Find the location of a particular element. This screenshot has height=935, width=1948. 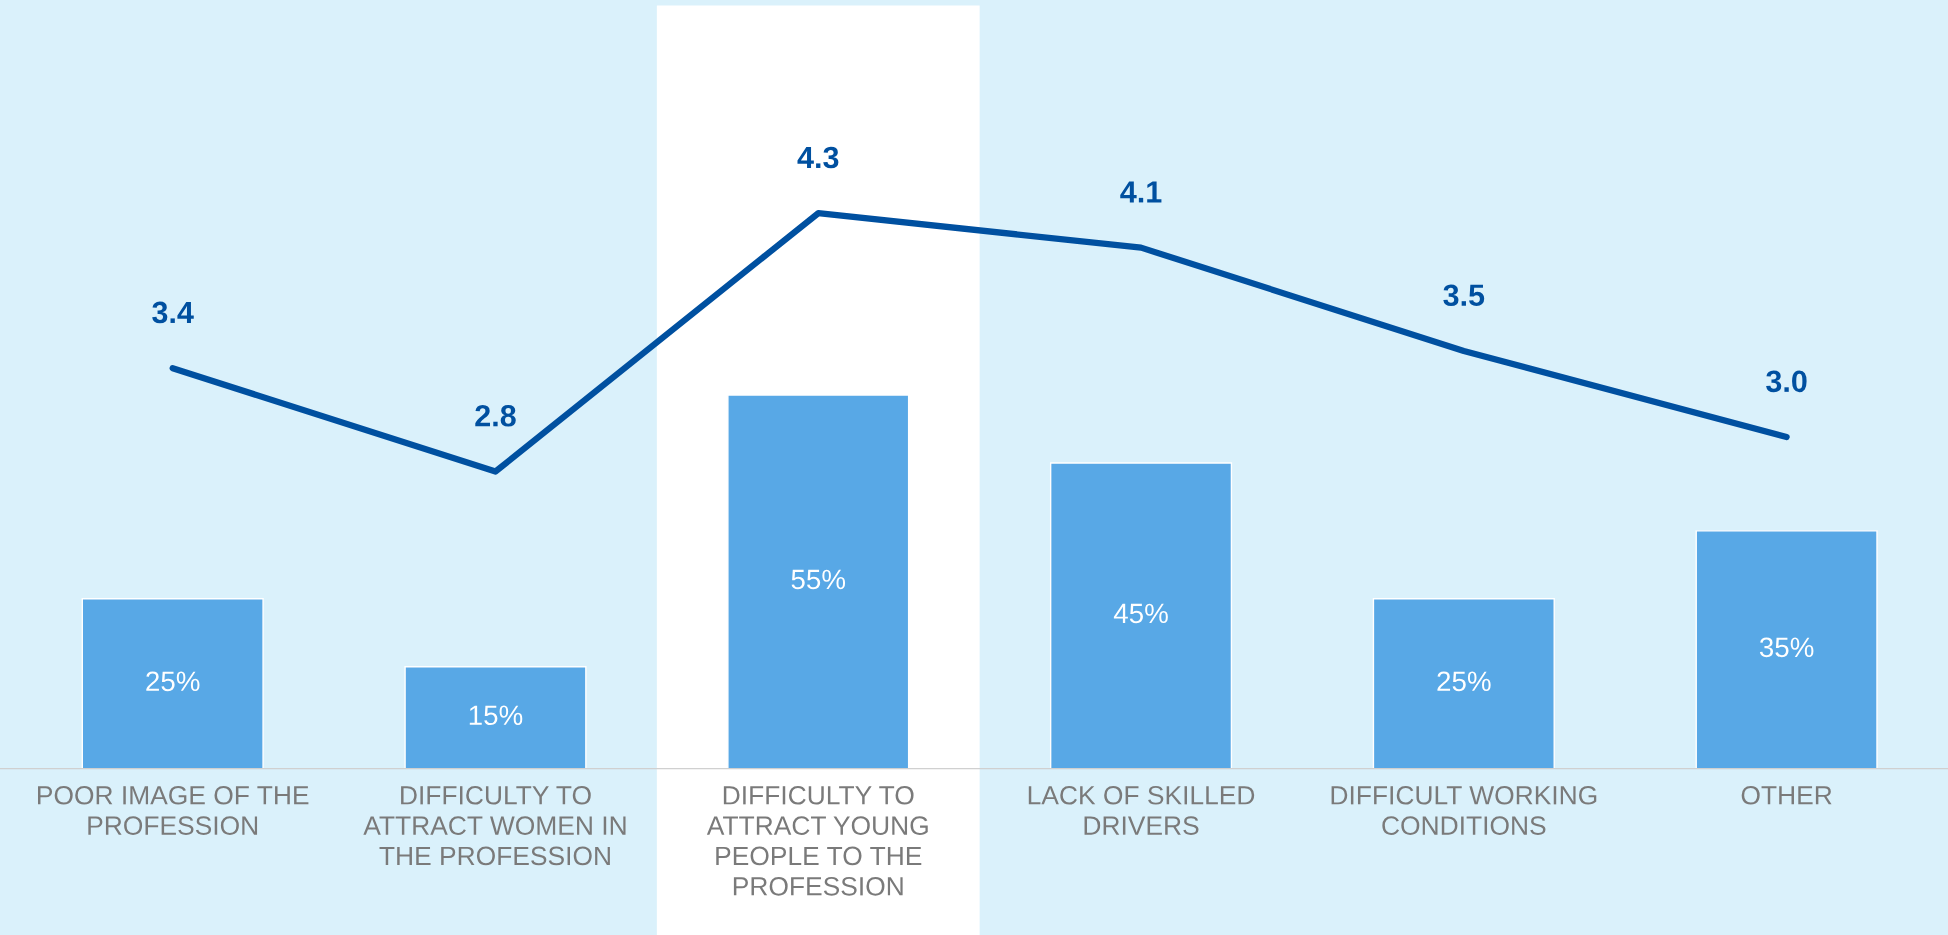

data-label: 35% is located at coordinates (1786, 647).